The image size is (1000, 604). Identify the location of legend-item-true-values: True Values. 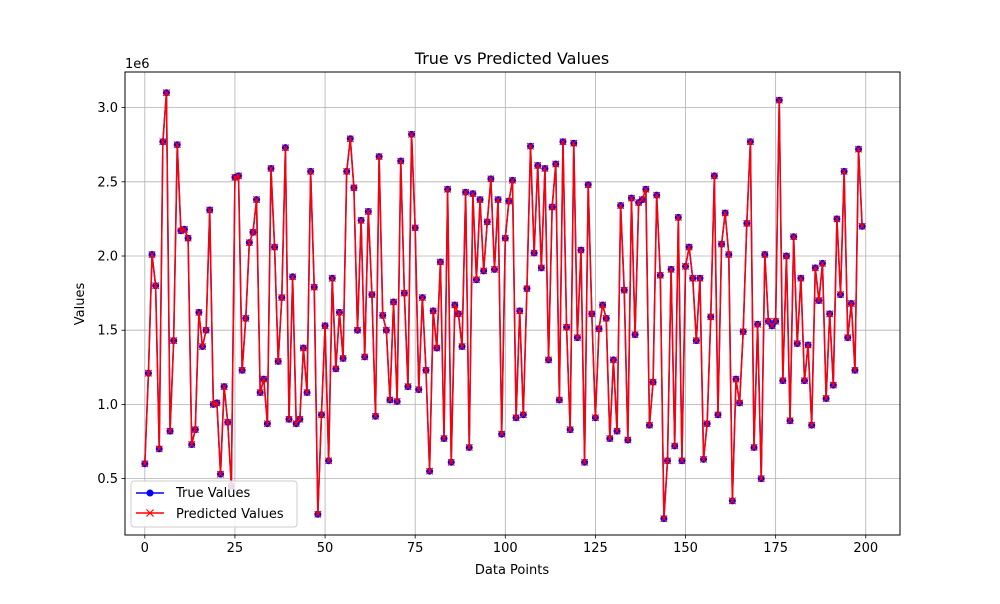
(193, 493).